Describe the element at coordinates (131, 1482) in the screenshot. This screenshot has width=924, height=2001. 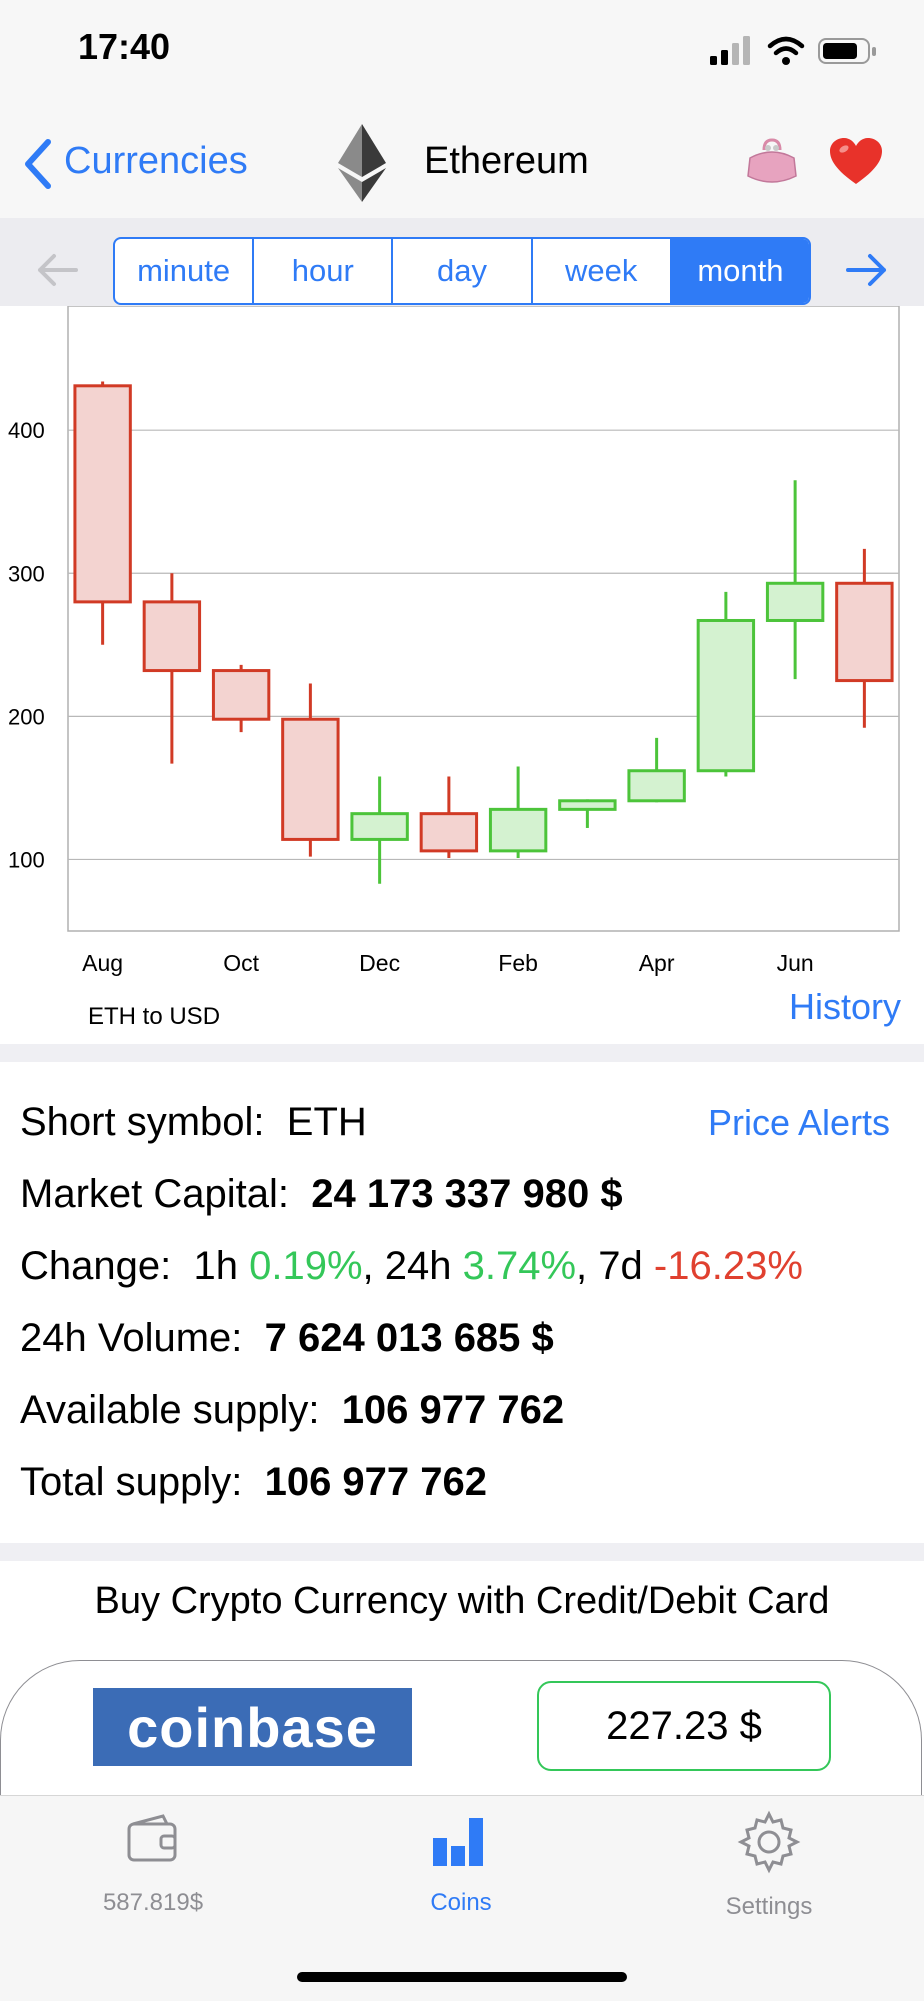
I see `total-supply-label: Total supply:` at that location.